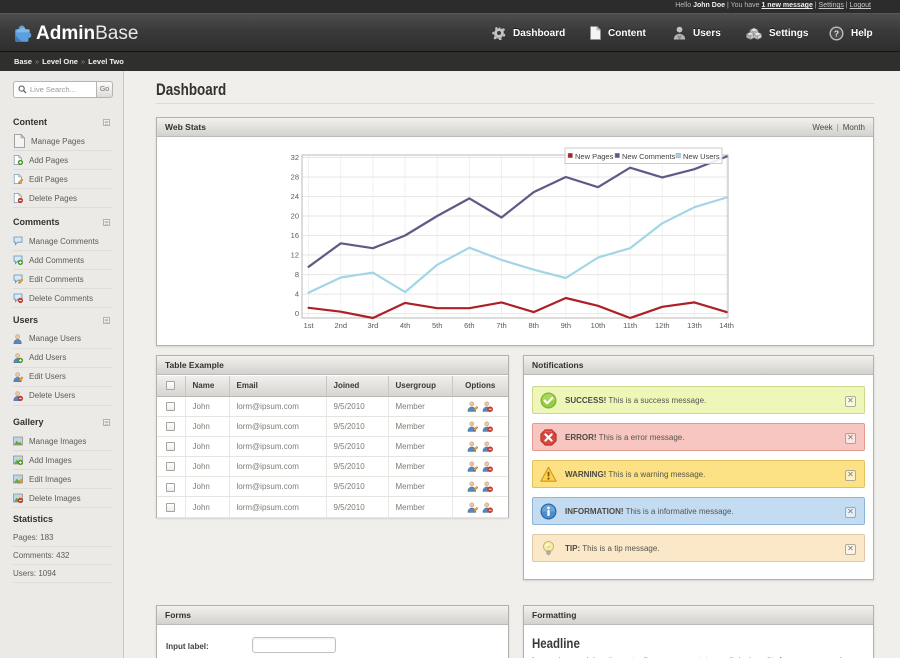  I want to click on boxes-icon, so click(754, 33).